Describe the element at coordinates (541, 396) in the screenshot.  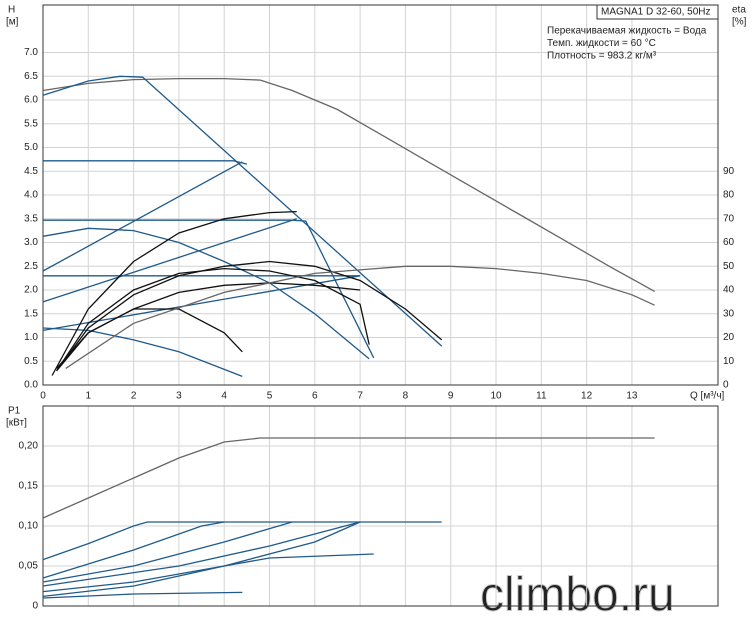
I see `x-tick-label: 11` at that location.